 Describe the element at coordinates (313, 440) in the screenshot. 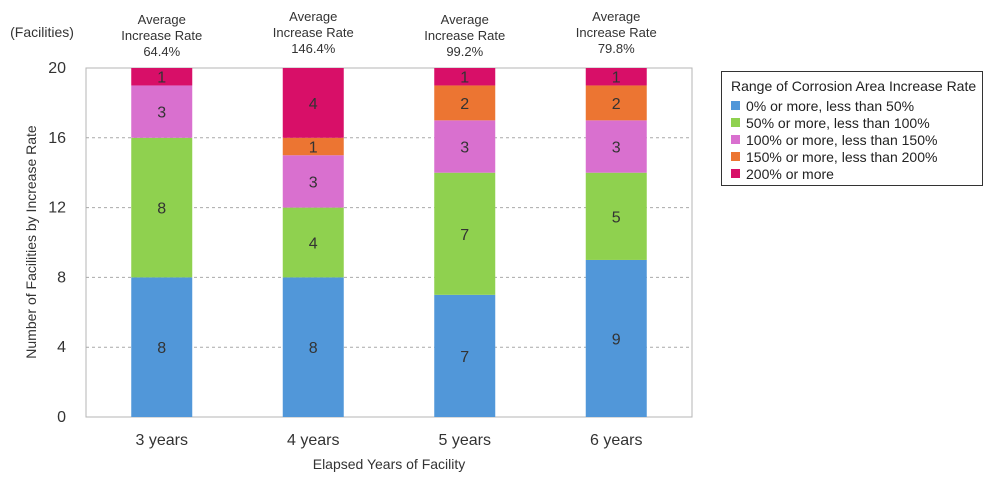

I see `x-tick-label: 4 years` at that location.